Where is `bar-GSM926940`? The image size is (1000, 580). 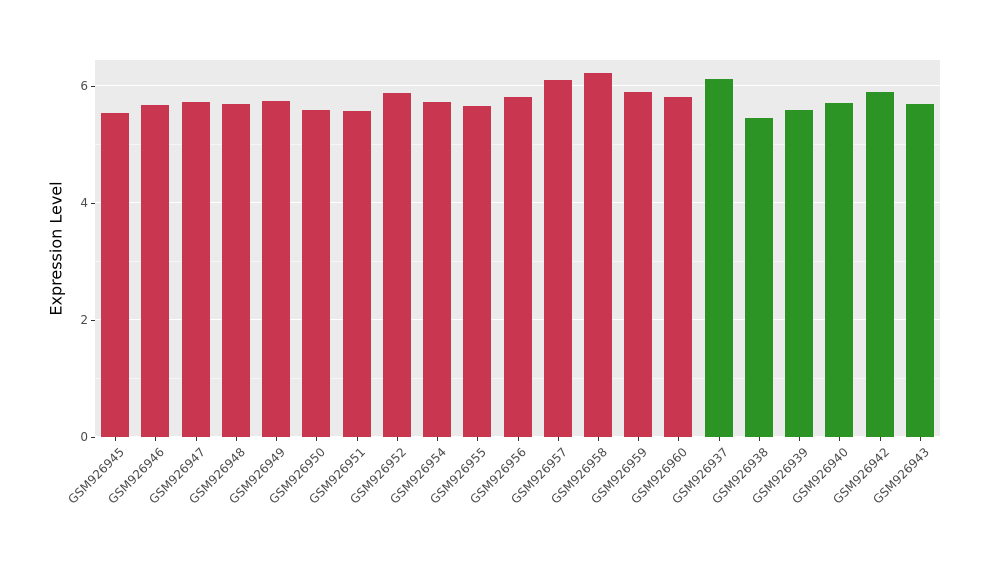 bar-GSM926940 is located at coordinates (839, 269).